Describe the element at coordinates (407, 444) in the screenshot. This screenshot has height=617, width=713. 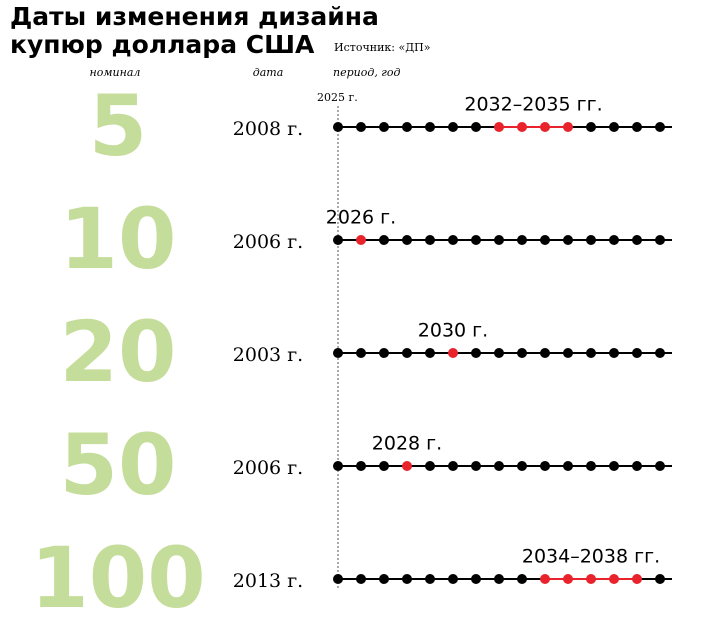
I see `period-label: 2028 г.` at that location.